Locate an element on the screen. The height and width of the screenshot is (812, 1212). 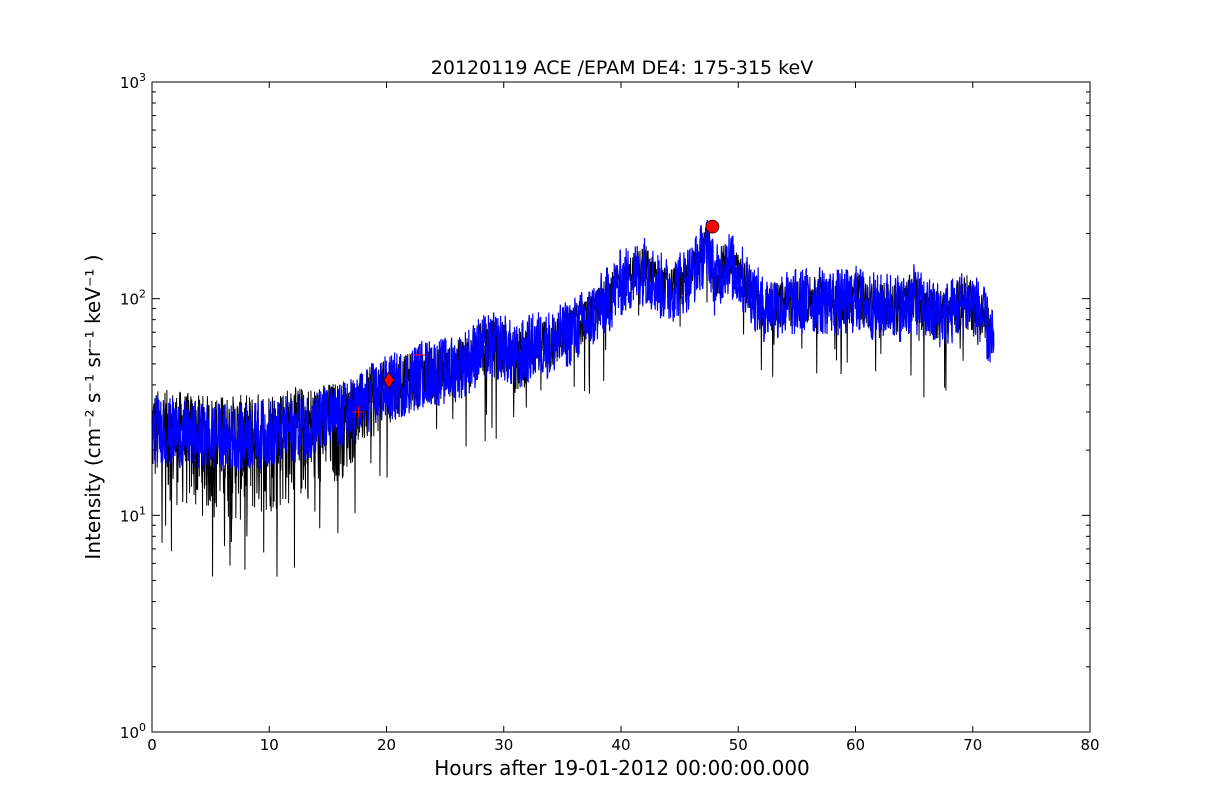
x-tick-labels: 0 10 20 30 40 50 60 70 80 is located at coordinates (623, 745).